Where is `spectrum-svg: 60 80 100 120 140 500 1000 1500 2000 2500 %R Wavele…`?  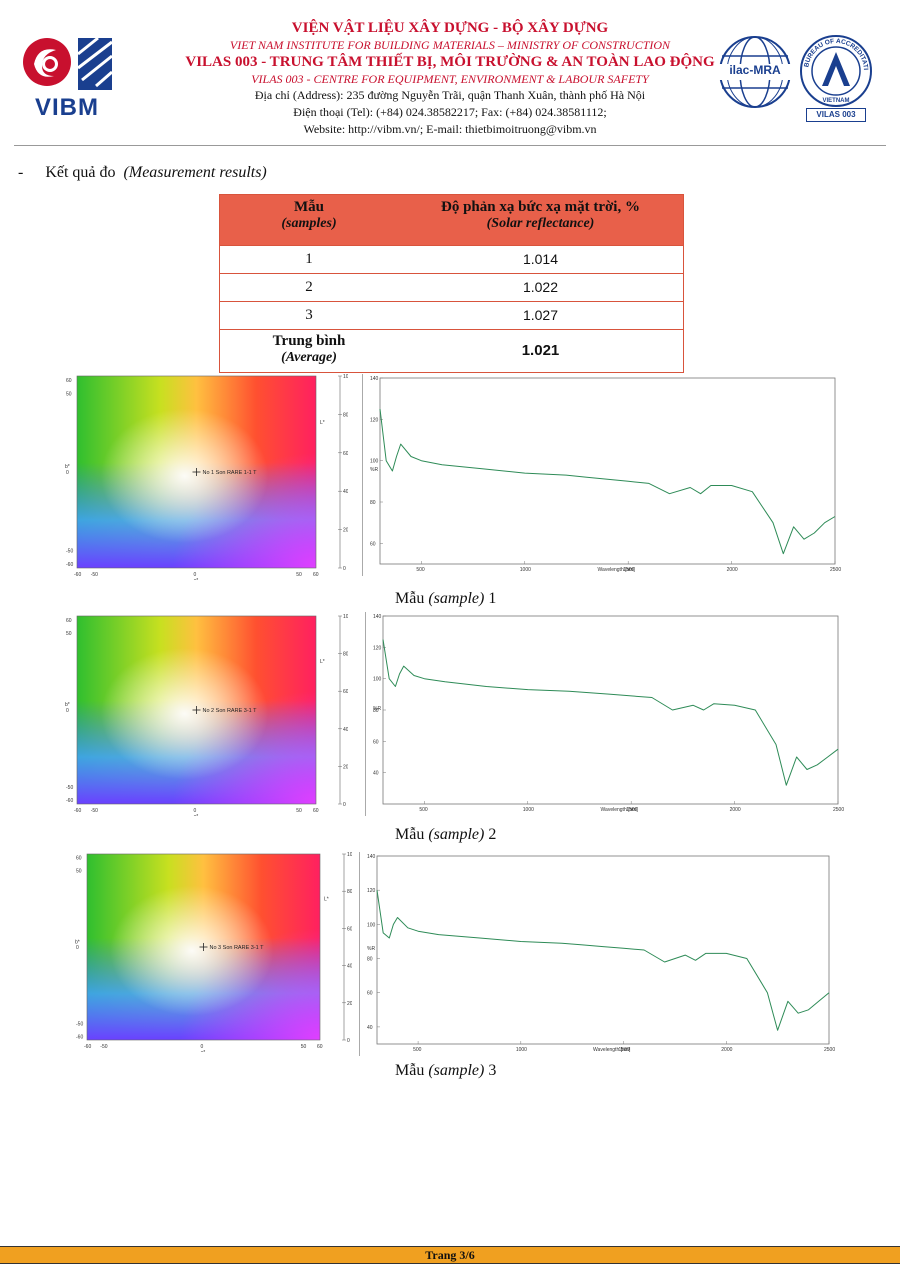 spectrum-svg: 60 80 100 120 140 500 1000 1500 2000 2500 %R Wavele… is located at coordinates (605, 474).